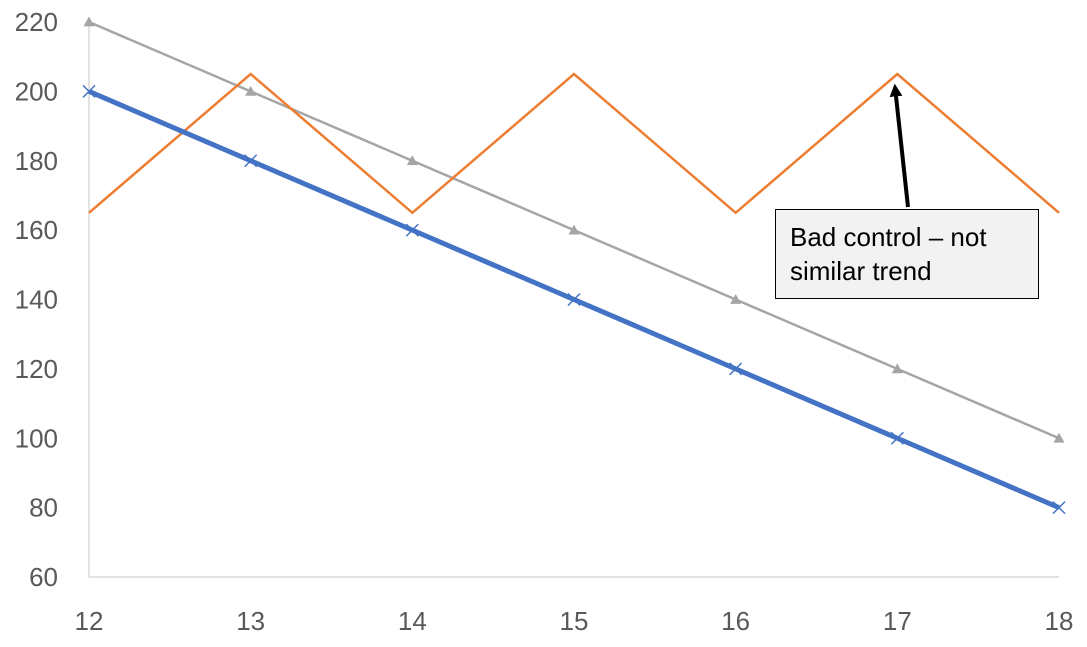 This screenshot has width=1087, height=647. I want to click on y-tick-label: 160, so click(36, 230).